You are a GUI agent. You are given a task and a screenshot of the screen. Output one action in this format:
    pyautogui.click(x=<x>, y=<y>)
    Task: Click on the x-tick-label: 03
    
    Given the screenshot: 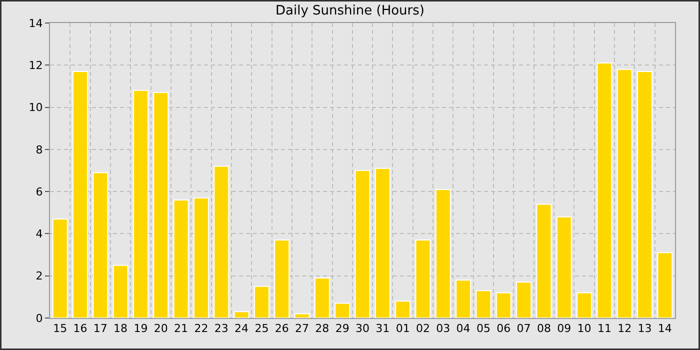 What is the action you would take?
    pyautogui.click(x=443, y=329)
    